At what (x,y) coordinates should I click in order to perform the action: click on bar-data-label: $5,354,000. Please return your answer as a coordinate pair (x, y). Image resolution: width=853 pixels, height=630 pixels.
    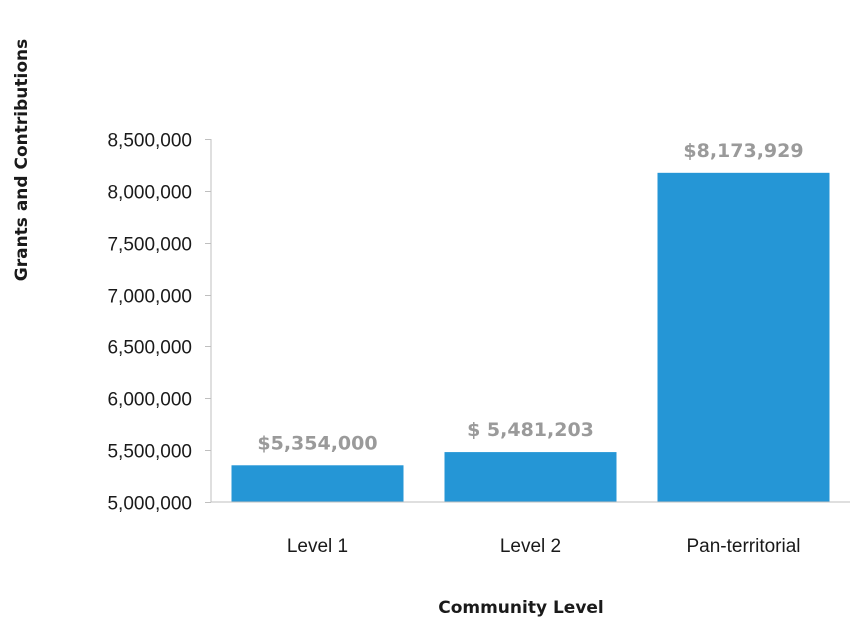
    Looking at the image, I should click on (317, 443).